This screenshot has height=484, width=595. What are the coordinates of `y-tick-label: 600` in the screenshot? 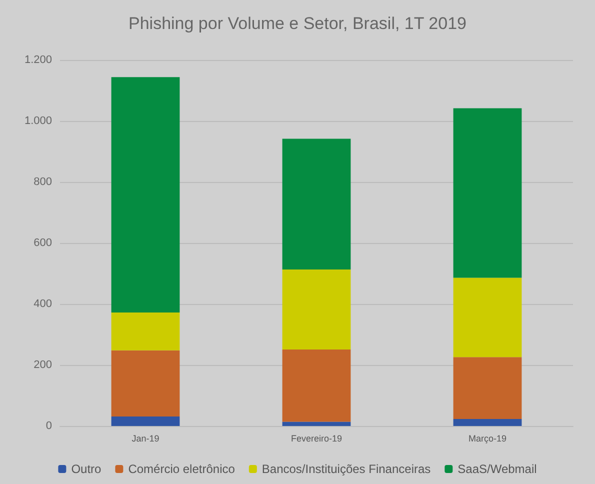 It's located at (43, 243).